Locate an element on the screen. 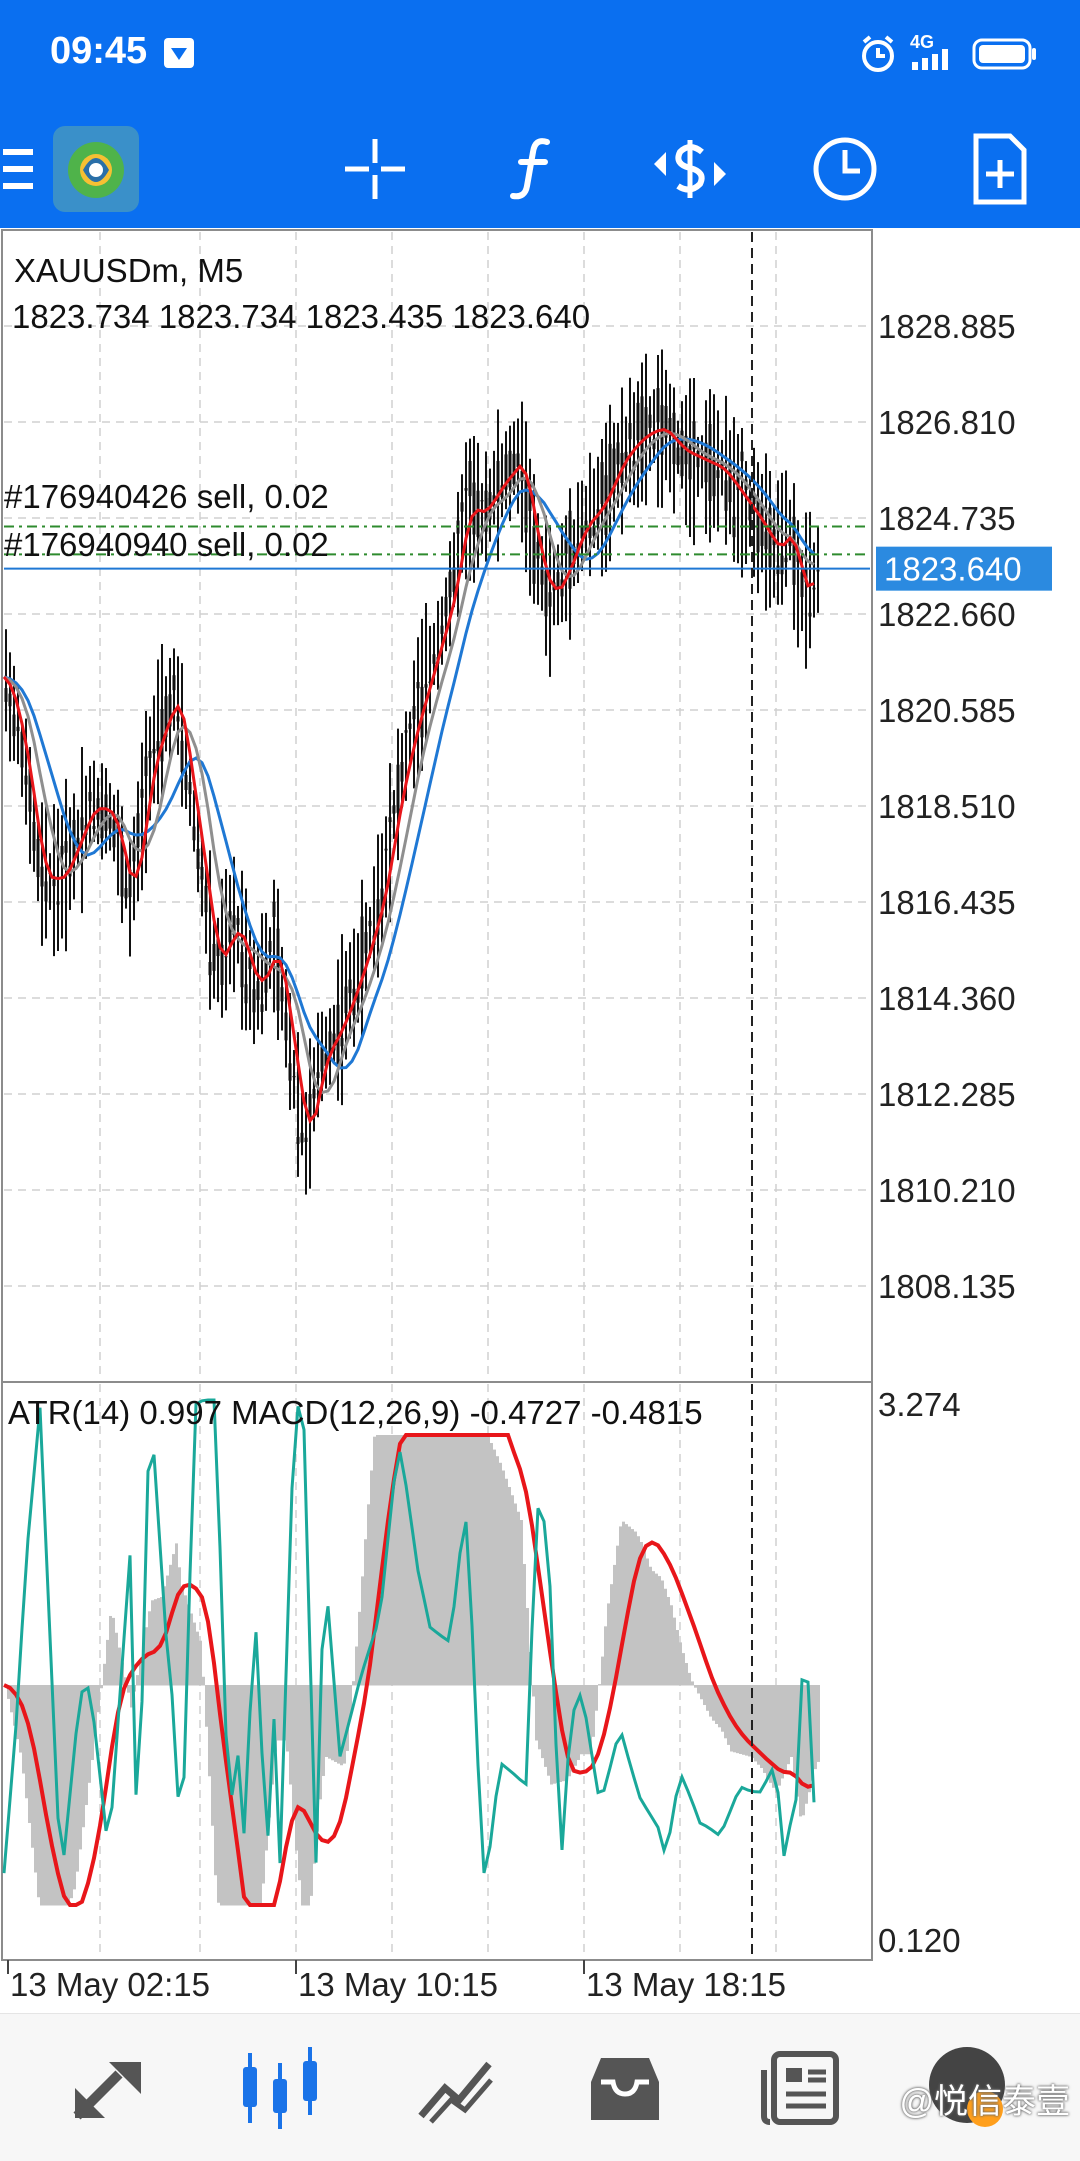  nav-history is located at coordinates (625, 2087).